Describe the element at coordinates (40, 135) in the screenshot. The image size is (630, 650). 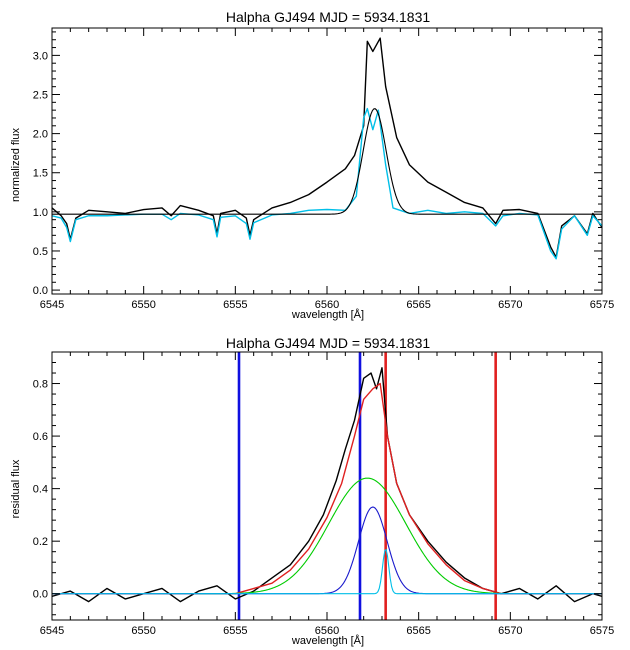
I see `y-tick-label: 2.0` at that location.